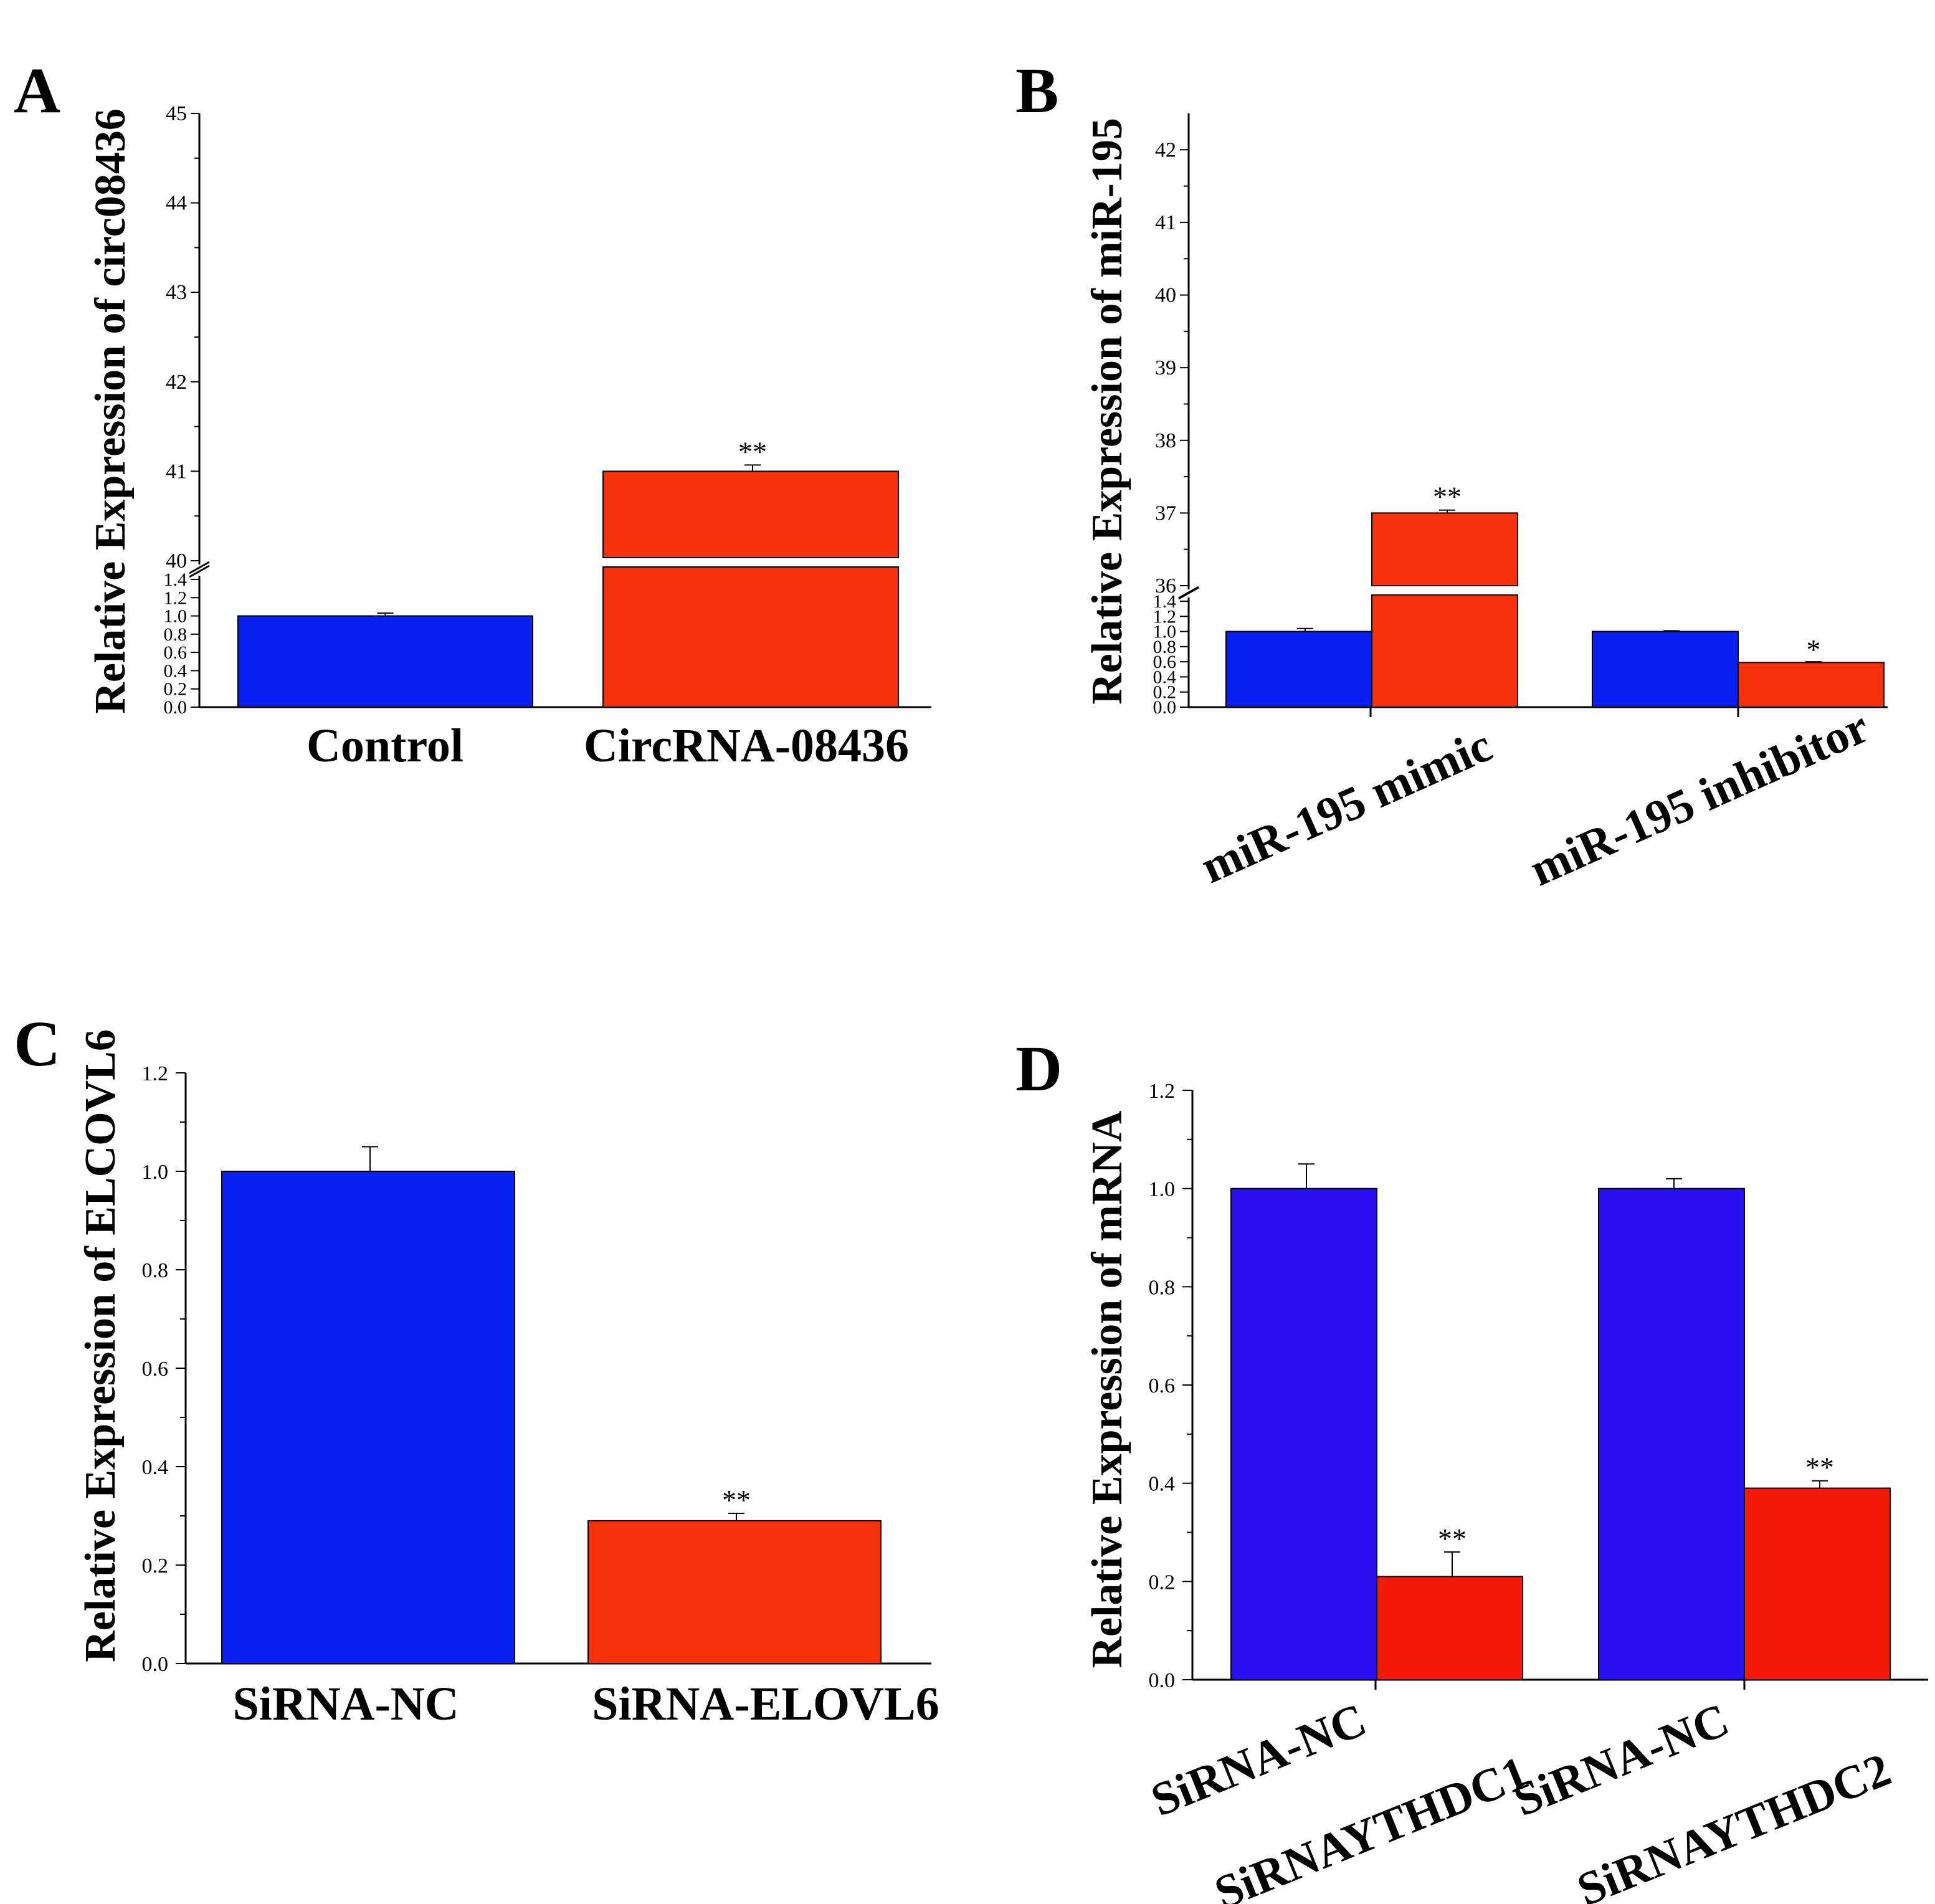 The height and width of the screenshot is (1904, 1935). What do you see at coordinates (176, 383) in the screenshot?
I see `panel-a-ytick-label: 42` at bounding box center [176, 383].